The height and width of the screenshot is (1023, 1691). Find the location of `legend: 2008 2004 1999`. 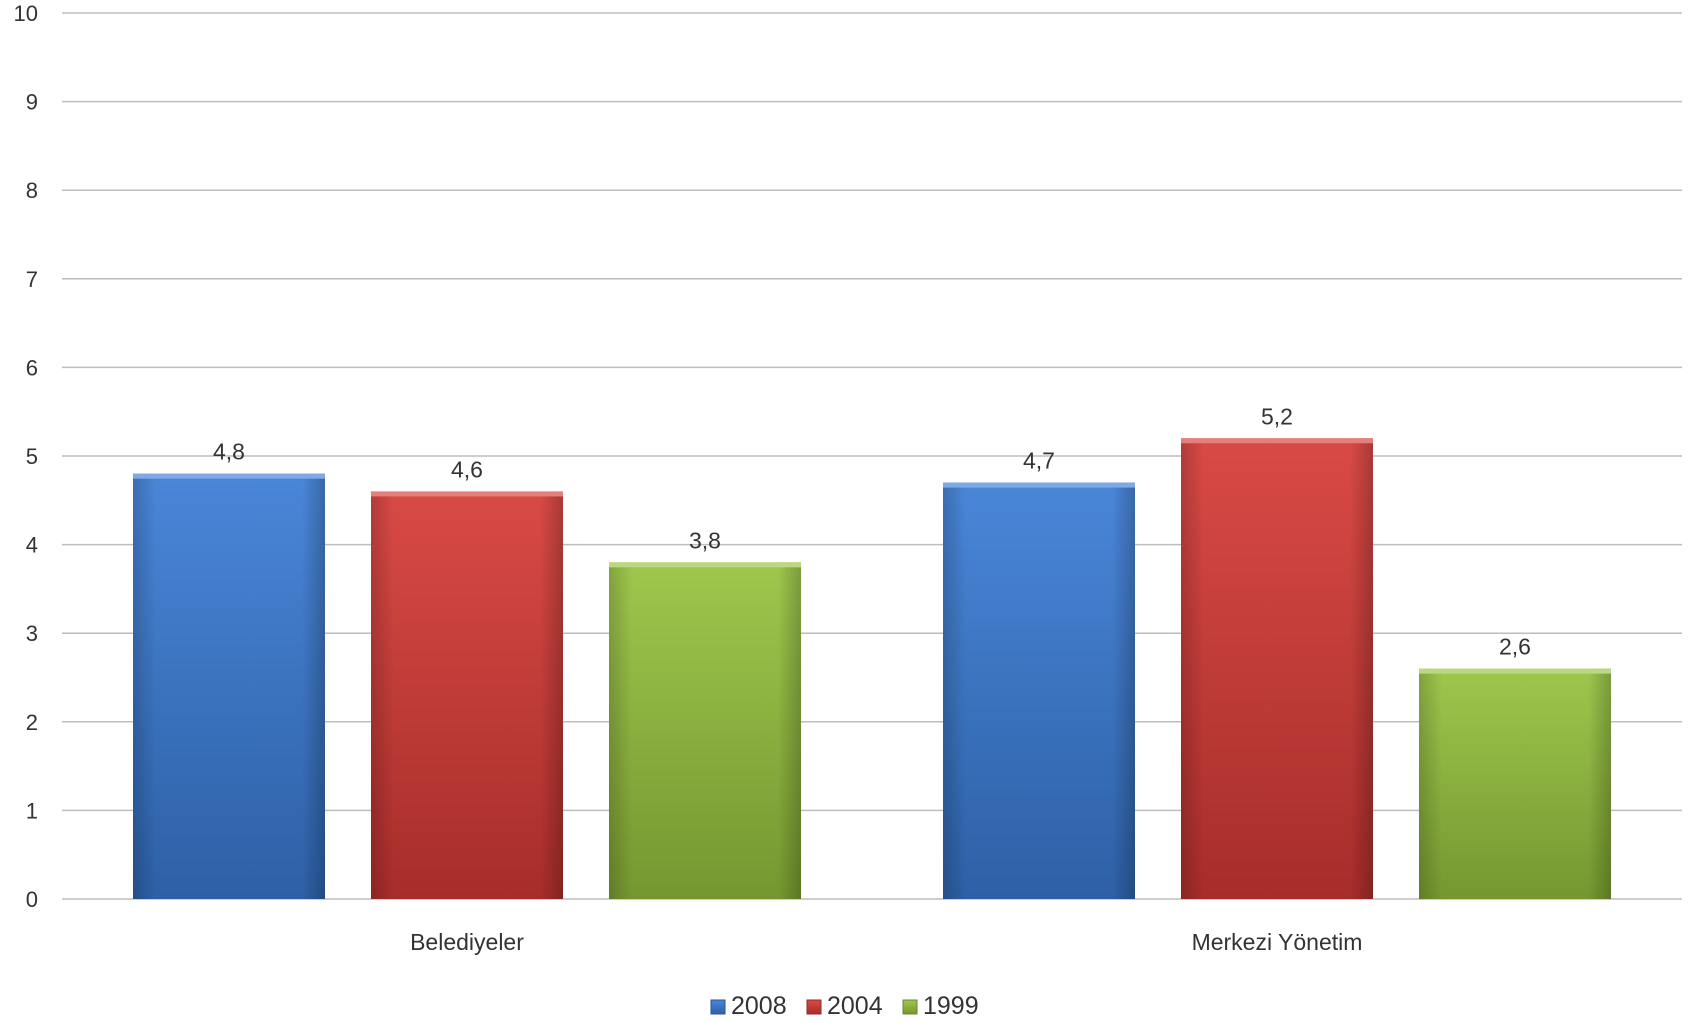

legend: 2008 2004 1999 is located at coordinates (844, 1006).